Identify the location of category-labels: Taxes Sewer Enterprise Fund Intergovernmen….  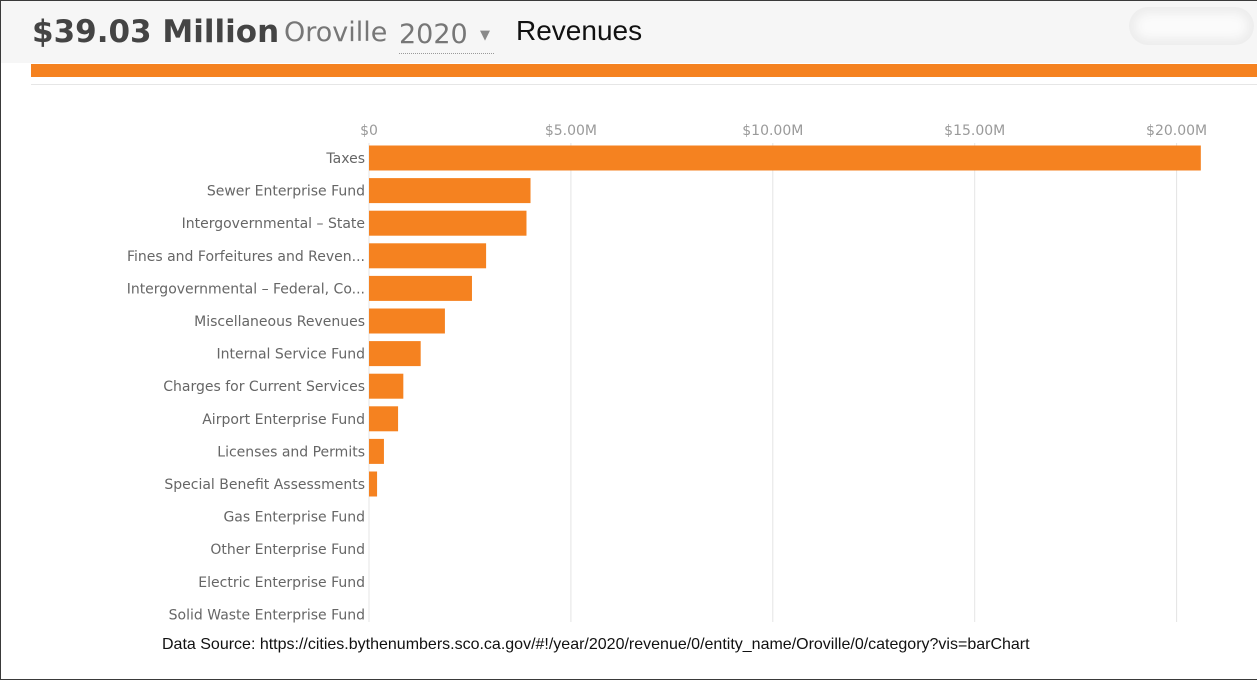
(246, 387).